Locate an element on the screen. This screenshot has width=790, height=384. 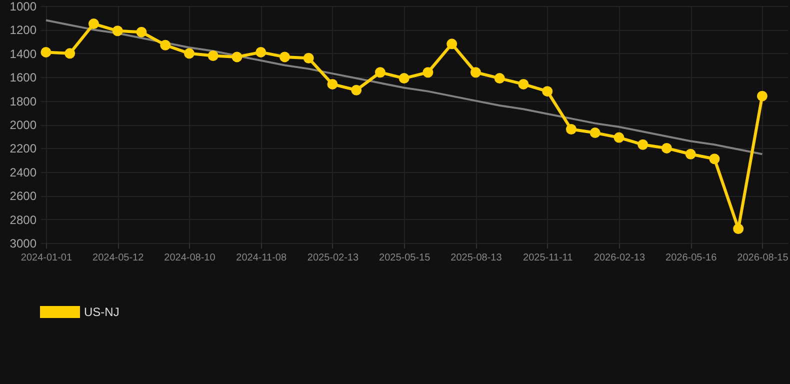
y-tick-label: 2600 is located at coordinates (23, 196).